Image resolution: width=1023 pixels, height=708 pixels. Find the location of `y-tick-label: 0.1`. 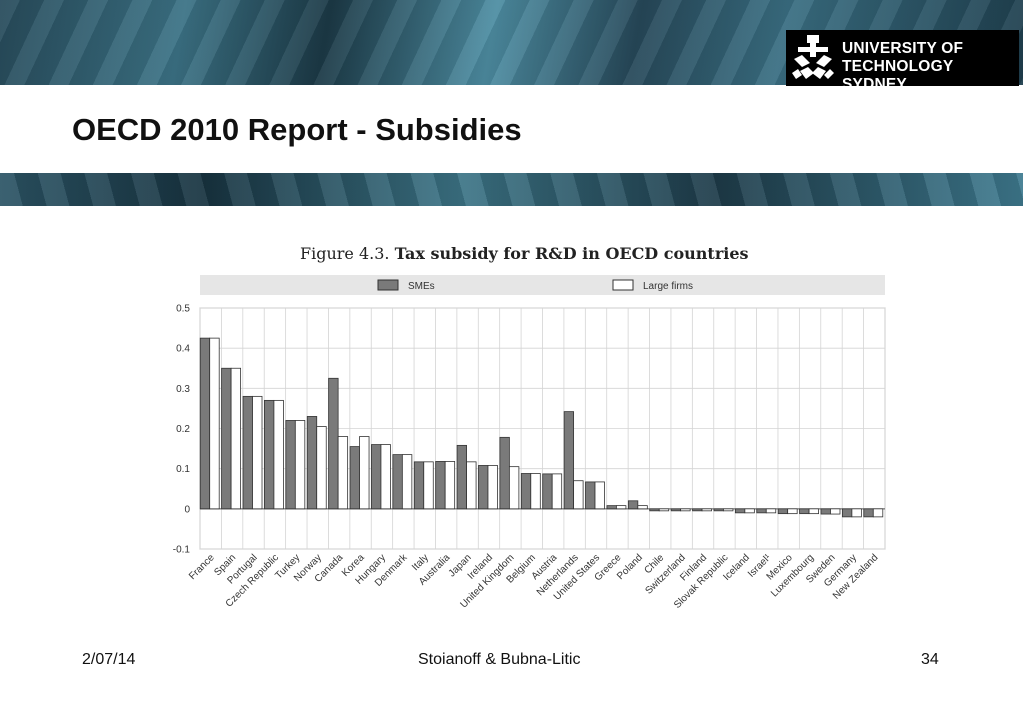

y-tick-label: 0.1 is located at coordinates (183, 469).